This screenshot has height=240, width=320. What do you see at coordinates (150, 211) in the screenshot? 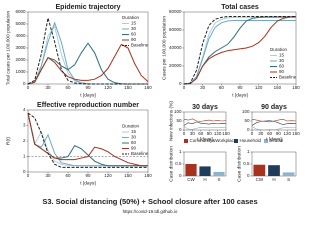
I see `figure-url: https://covid-19.tdl.github.io` at bounding box center [150, 211].